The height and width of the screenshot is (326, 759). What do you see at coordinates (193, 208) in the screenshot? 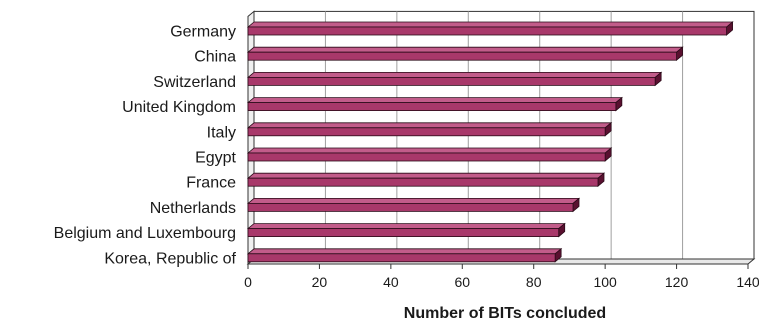
I see `category-label: Netherlands` at bounding box center [193, 208].